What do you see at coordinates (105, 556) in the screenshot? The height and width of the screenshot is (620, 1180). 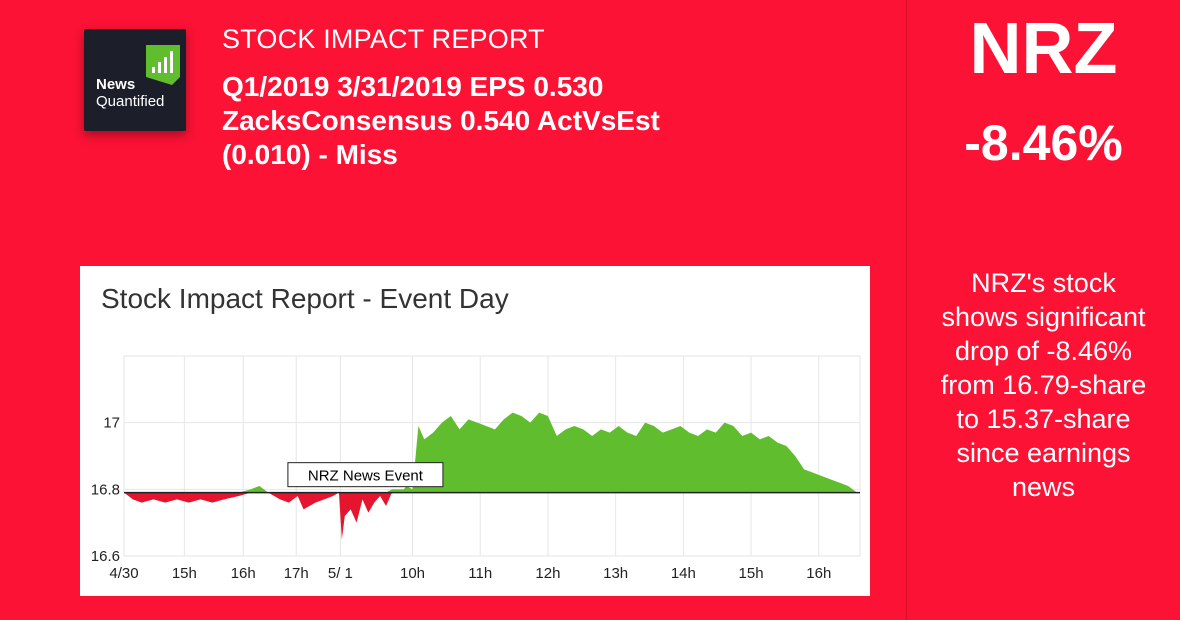 I see `y-tick-label: 16.6` at bounding box center [105, 556].